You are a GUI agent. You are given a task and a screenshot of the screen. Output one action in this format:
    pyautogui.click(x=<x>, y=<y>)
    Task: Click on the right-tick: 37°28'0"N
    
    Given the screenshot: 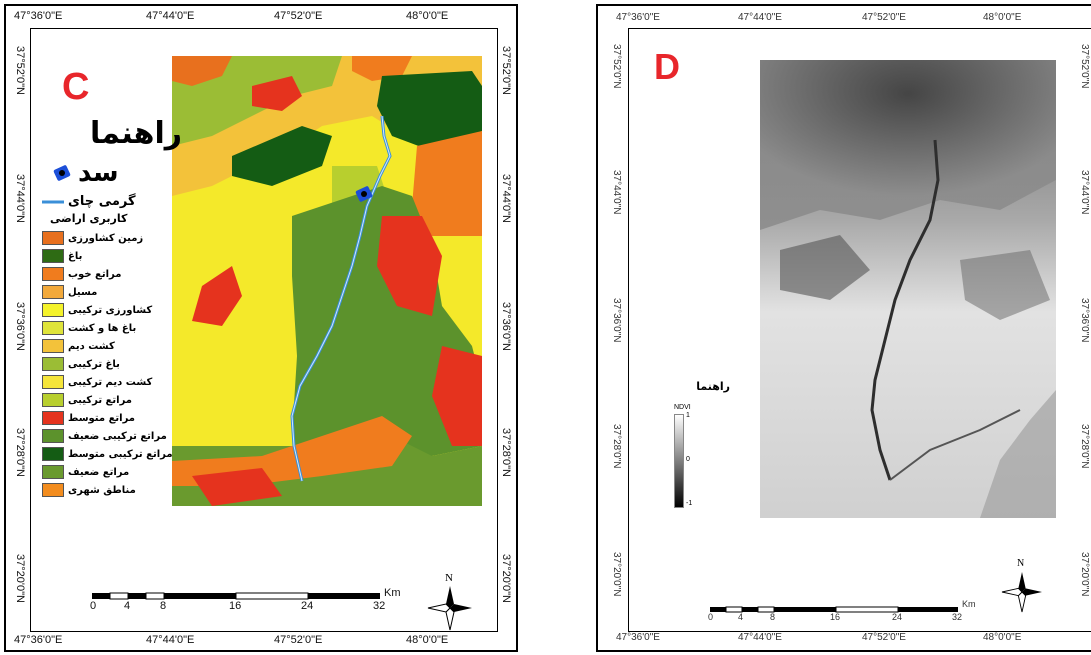 What is the action you would take?
    pyautogui.click(x=506, y=452)
    